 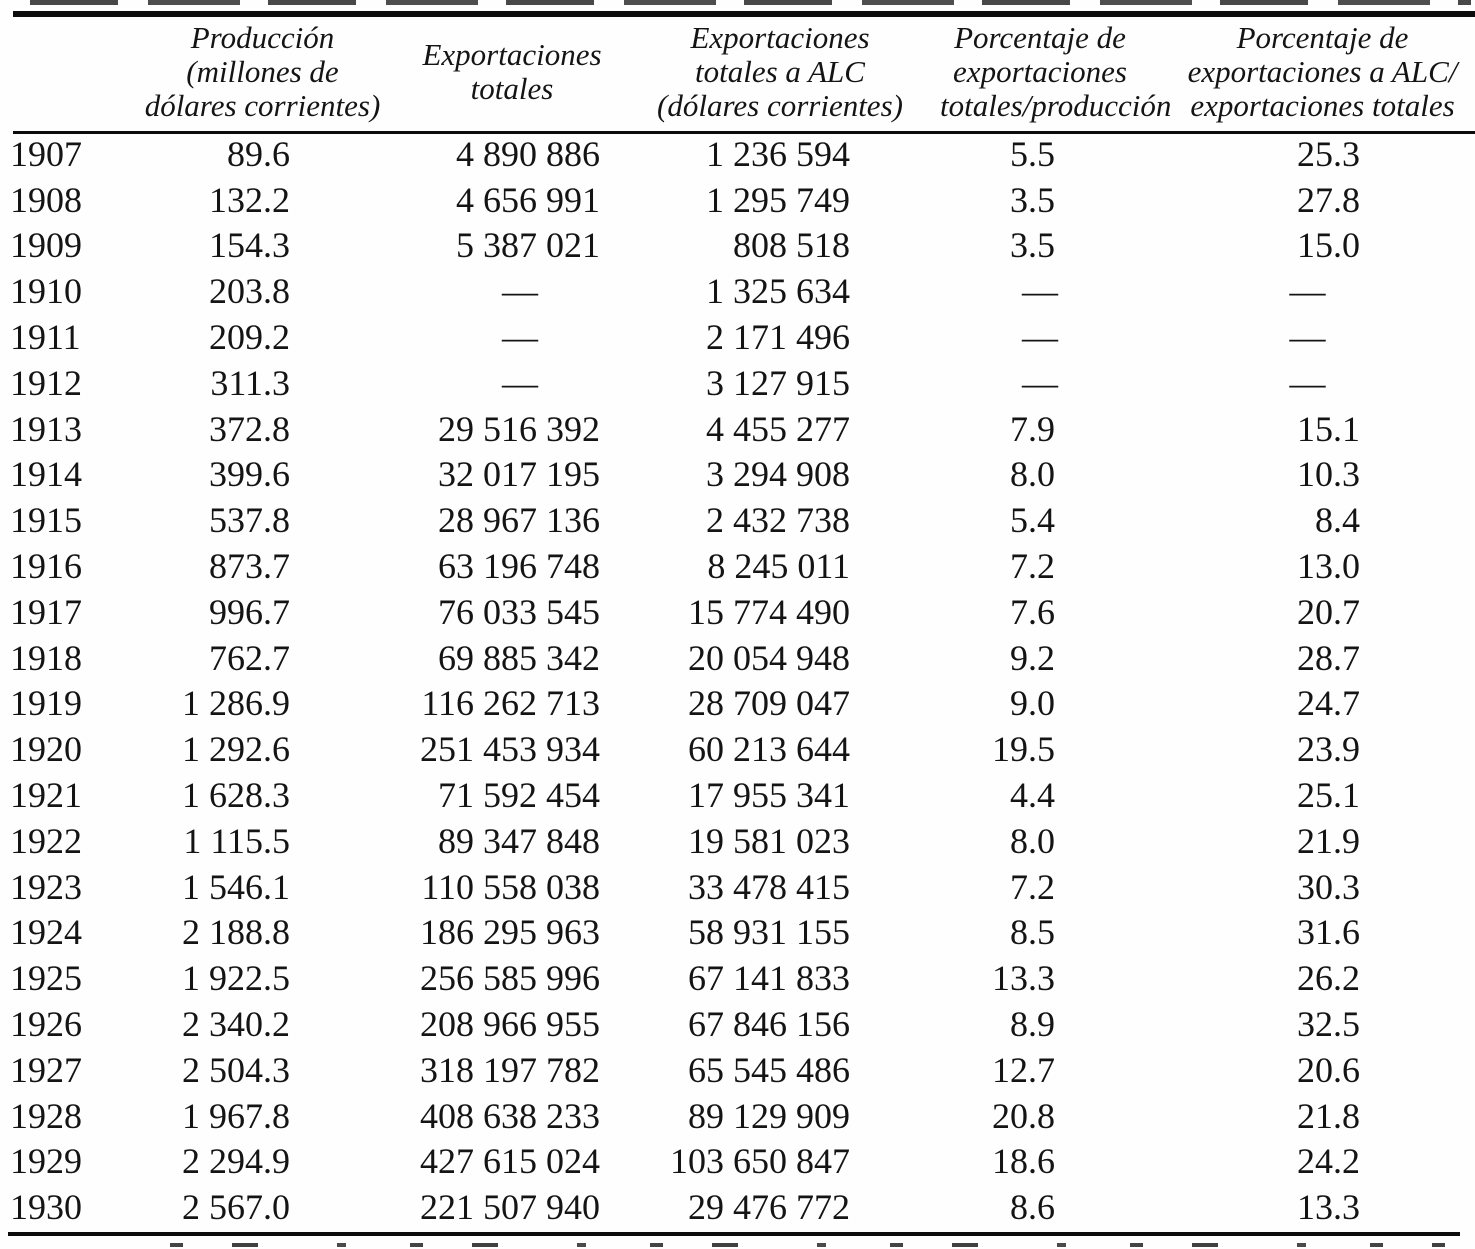 What do you see at coordinates (778, 428) in the screenshot?
I see `exportaciones-alc-cell: 4 455 277` at bounding box center [778, 428].